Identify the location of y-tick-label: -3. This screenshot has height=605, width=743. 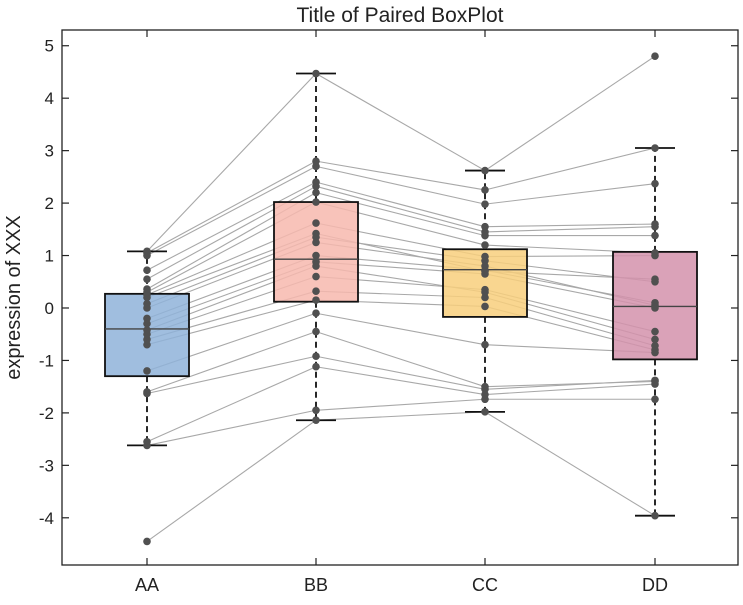
(46, 465).